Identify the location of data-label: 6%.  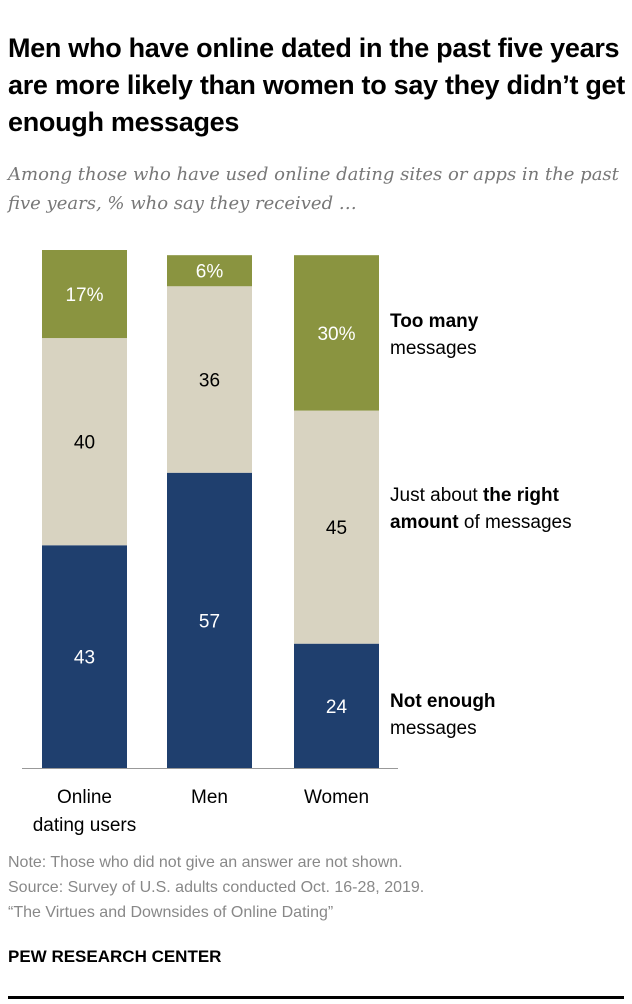
(210, 272).